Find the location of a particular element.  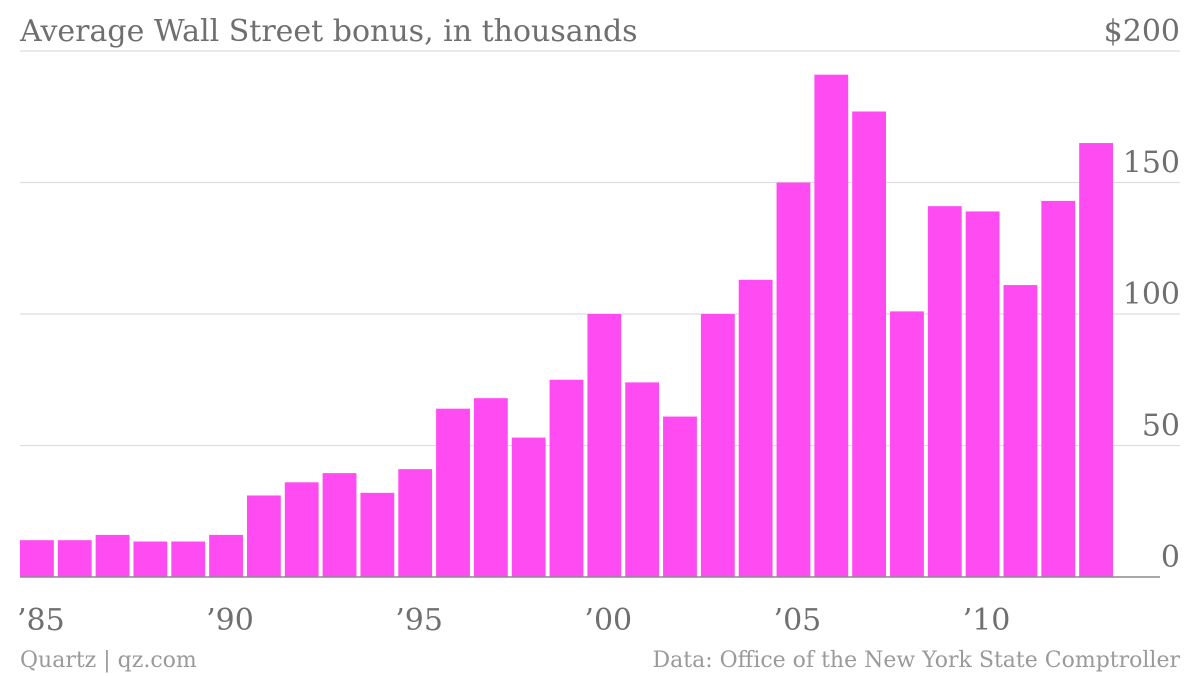

bar-1997 is located at coordinates (490, 487).